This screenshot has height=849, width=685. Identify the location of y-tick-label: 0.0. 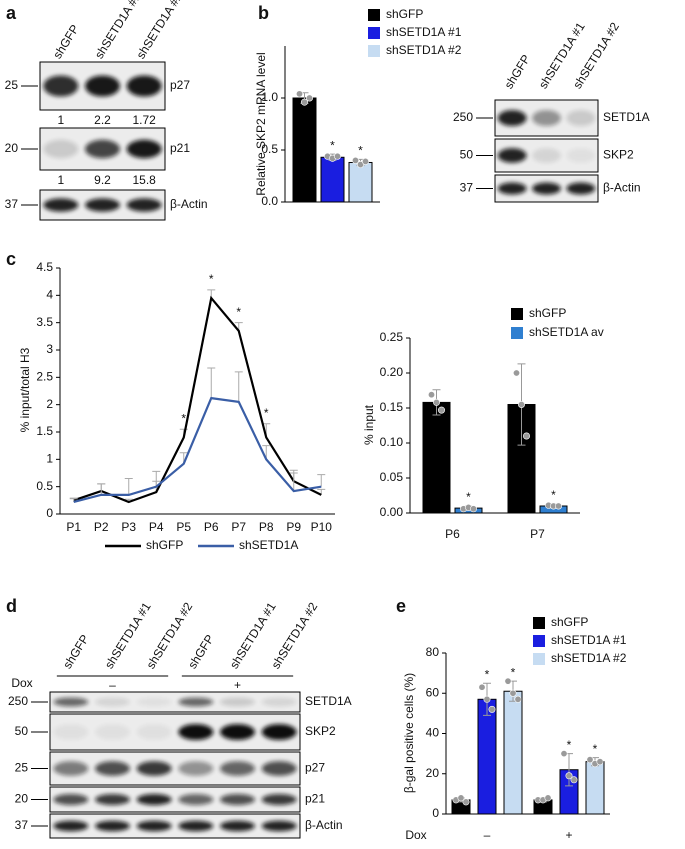
(269, 201).